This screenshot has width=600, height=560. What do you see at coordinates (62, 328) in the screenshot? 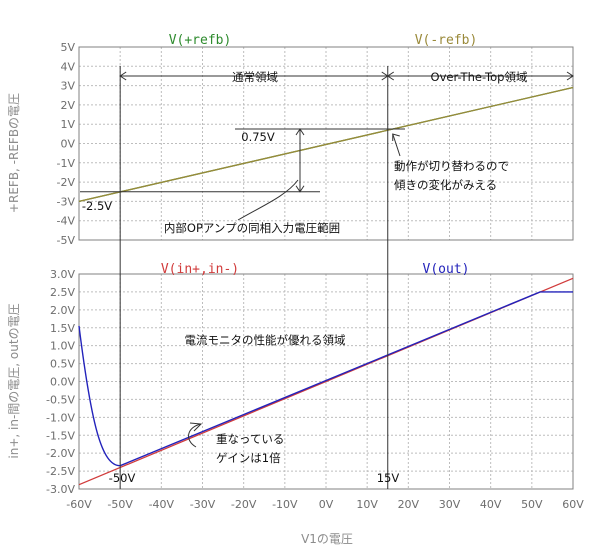
I see `bottom-y-tick-label: 1.5V` at bounding box center [62, 328].